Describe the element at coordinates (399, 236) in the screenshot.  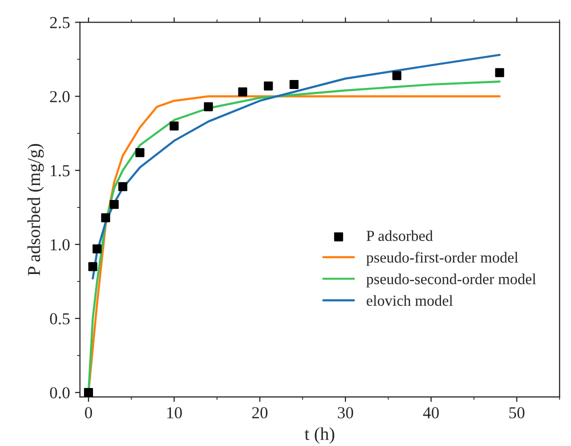
I see `legend-label: P adsorbed` at that location.